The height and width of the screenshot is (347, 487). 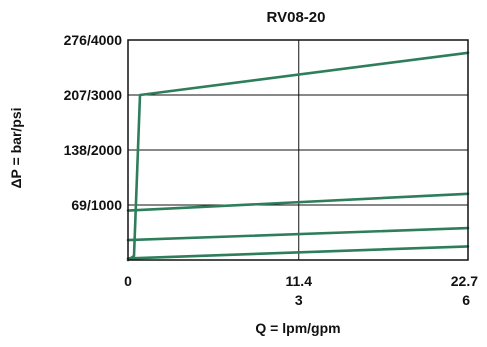 What do you see at coordinates (464, 281) in the screenshot?
I see `x-tick-label: 22.7` at bounding box center [464, 281].